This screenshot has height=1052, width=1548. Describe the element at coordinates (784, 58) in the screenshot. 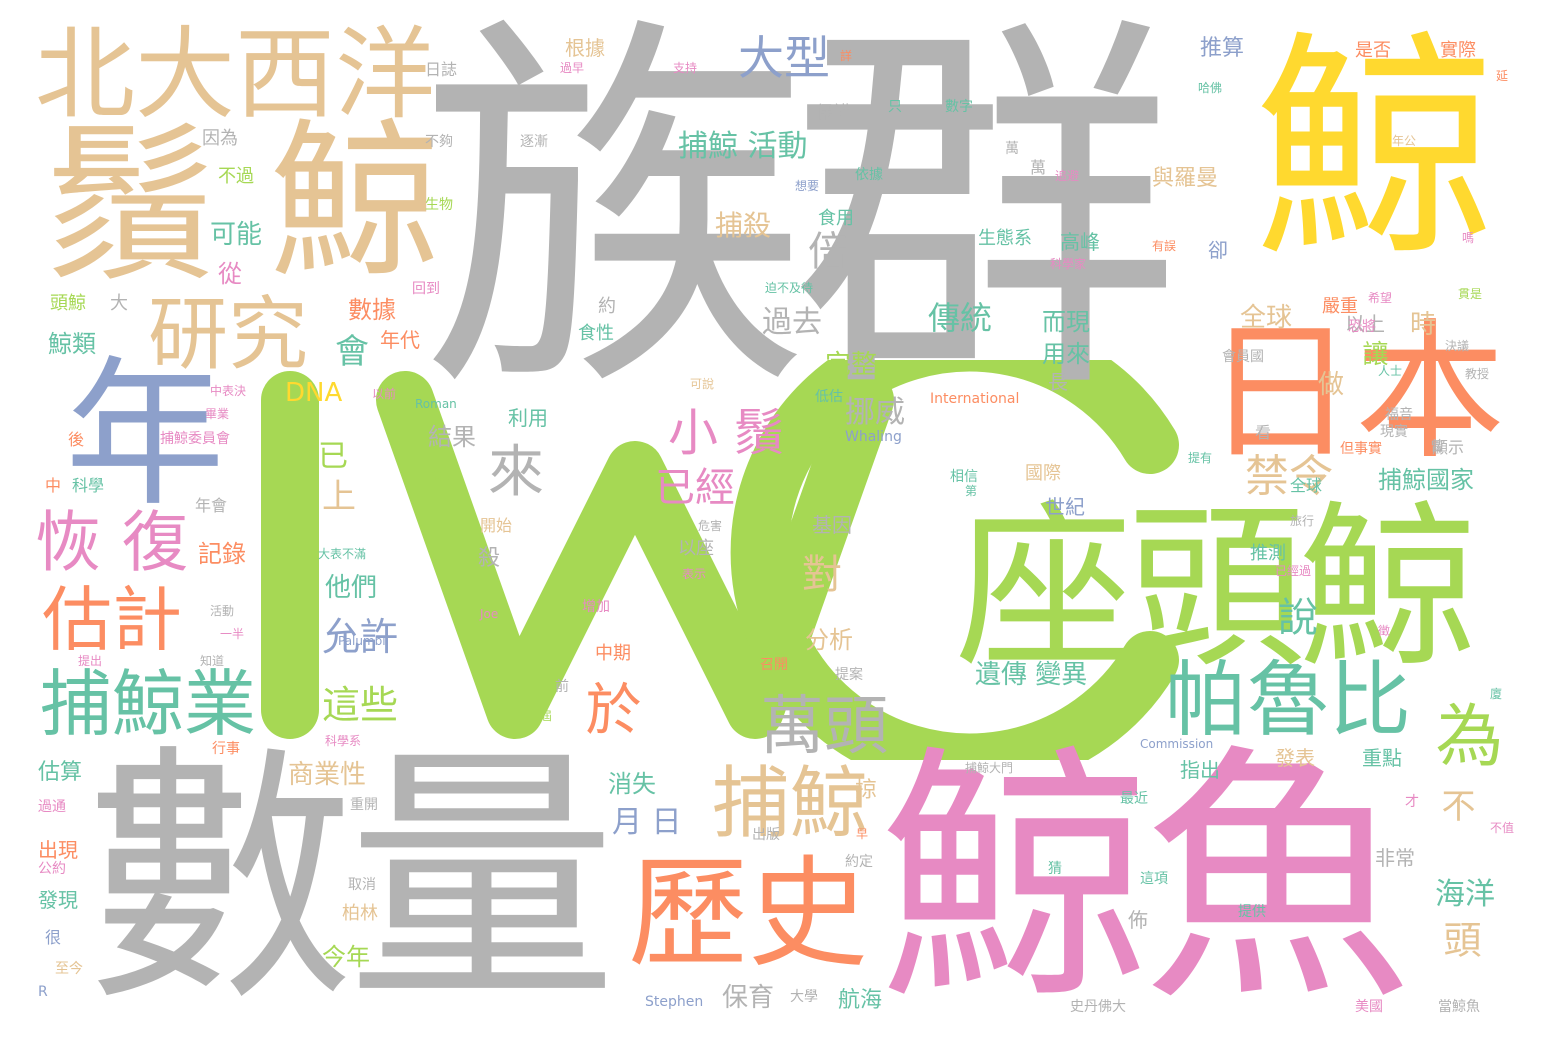

I see `word-daxing: 大型` at that location.